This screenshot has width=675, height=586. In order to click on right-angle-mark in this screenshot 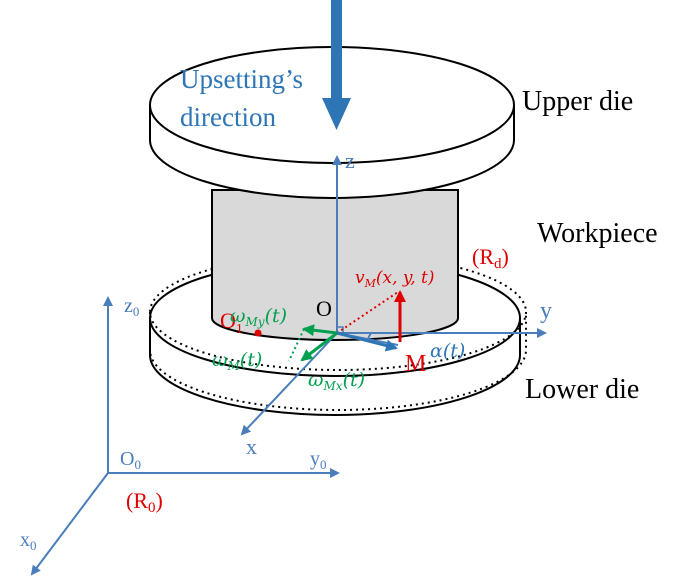, I will do `click(340, 329)`.